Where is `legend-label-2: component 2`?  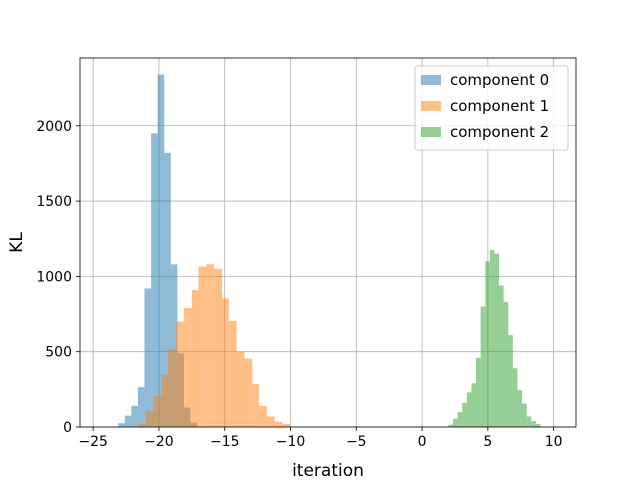
legend-label-2: component 2 is located at coordinates (499, 132).